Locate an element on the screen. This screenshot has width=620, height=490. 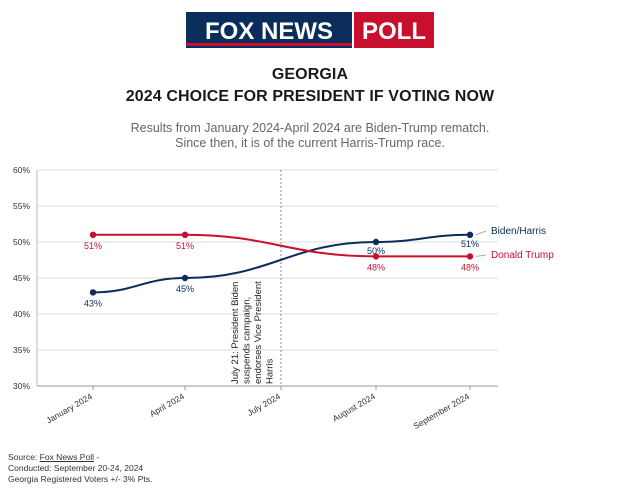
x-tick-label: August 2024 is located at coordinates (354, 407).